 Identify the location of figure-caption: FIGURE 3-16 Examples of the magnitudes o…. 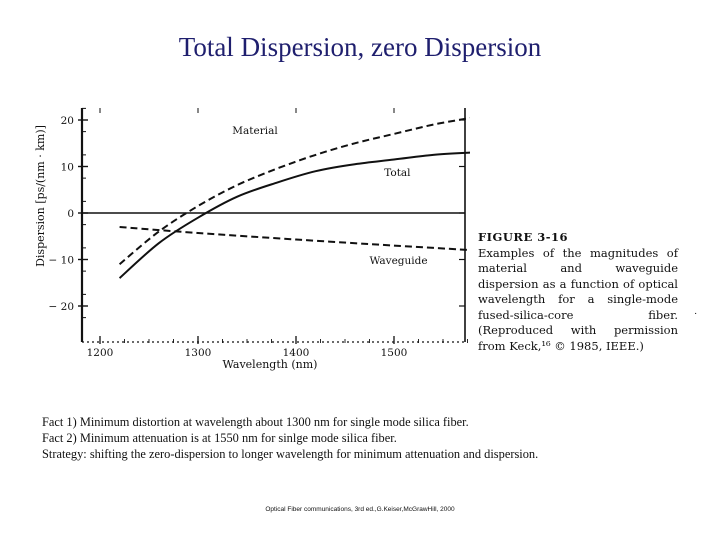
(578, 292).